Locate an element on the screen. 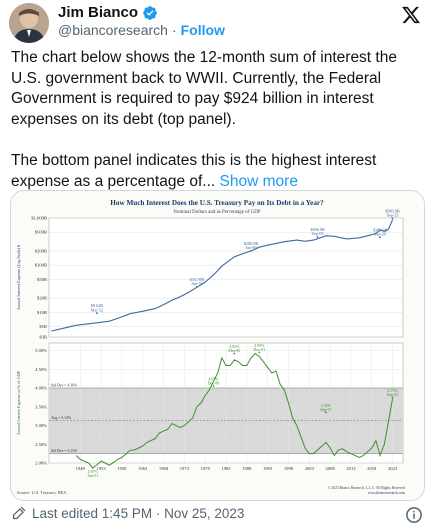  bottom-annotation-value: 4.92% is located at coordinates (234, 346).